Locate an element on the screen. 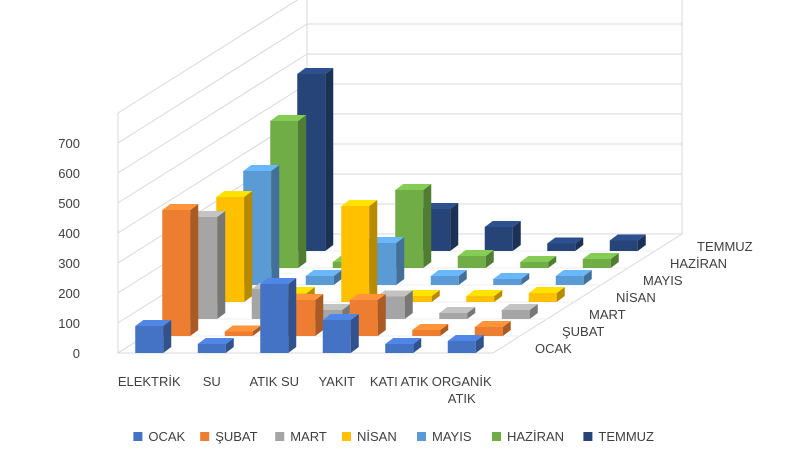 The width and height of the screenshot is (800, 467). y-tick-label: 500 is located at coordinates (69, 203).